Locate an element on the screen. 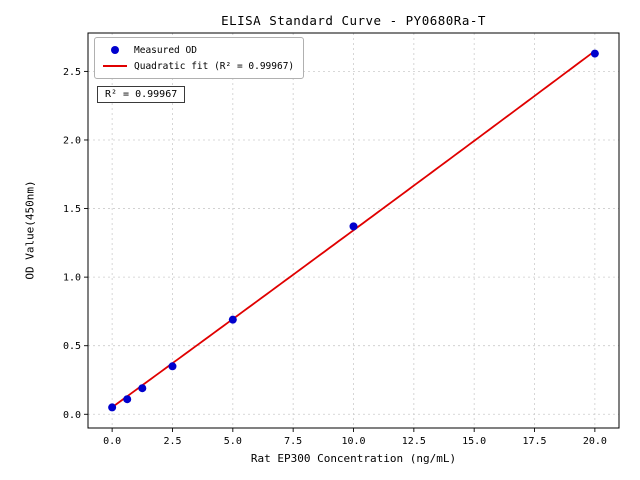  fit-line-marker-icon is located at coordinates (115, 66).